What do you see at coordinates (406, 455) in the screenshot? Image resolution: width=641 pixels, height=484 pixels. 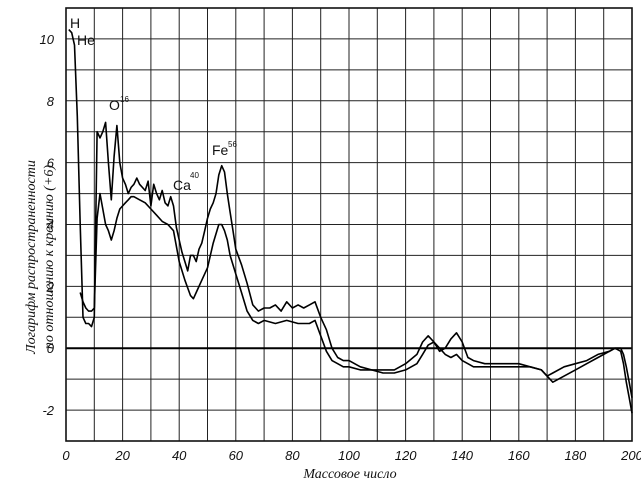 I see `x-tick-label: 120` at bounding box center [406, 455].